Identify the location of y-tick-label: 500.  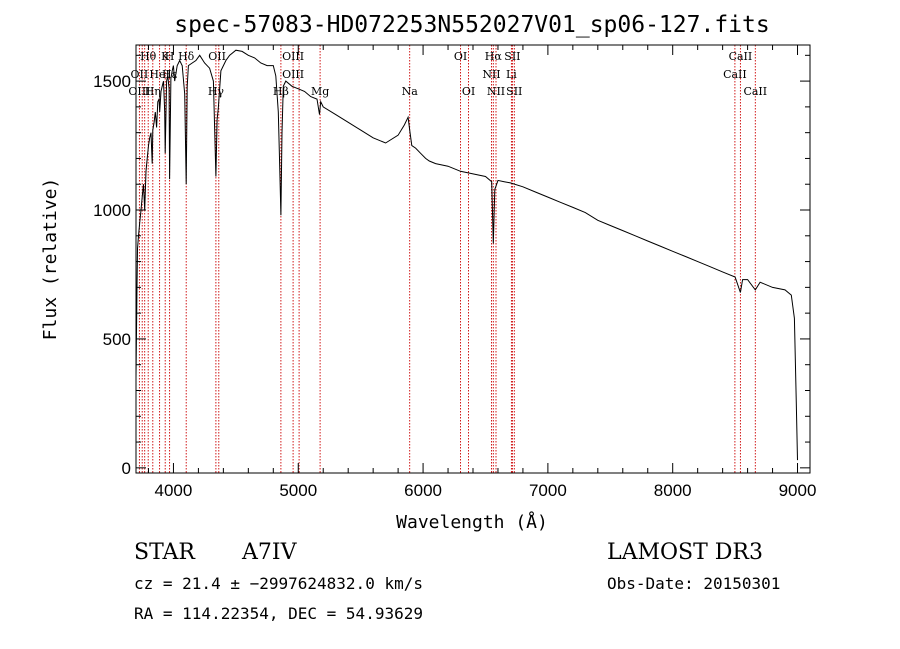
(117, 339).